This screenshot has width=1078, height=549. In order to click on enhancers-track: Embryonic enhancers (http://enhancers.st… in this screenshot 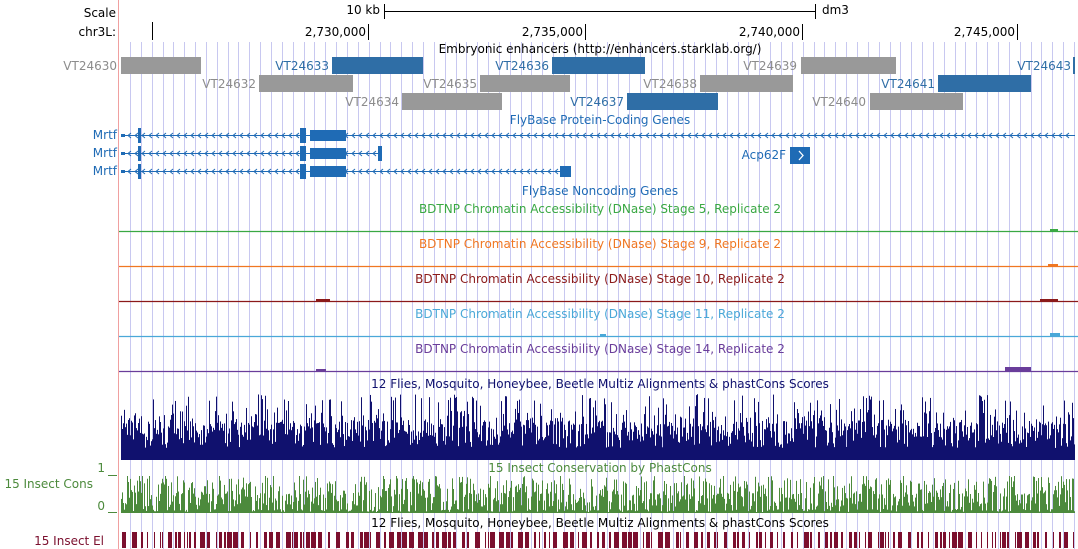, I will do `click(569, 76)`.